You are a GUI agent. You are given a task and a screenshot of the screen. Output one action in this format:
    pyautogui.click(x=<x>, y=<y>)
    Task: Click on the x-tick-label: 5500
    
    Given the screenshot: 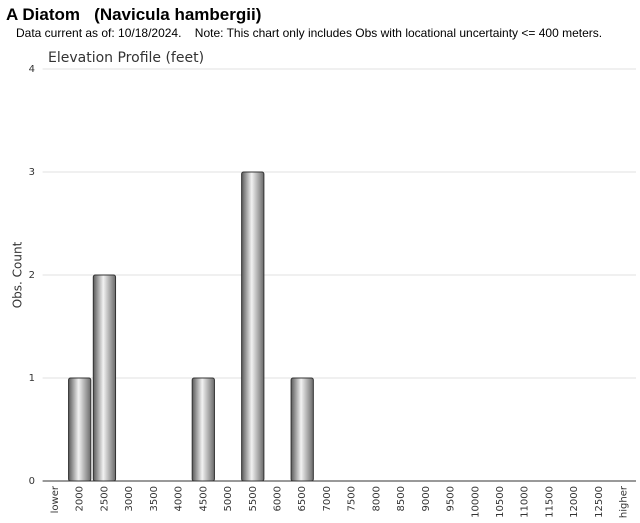 What is the action you would take?
    pyautogui.click(x=253, y=498)
    